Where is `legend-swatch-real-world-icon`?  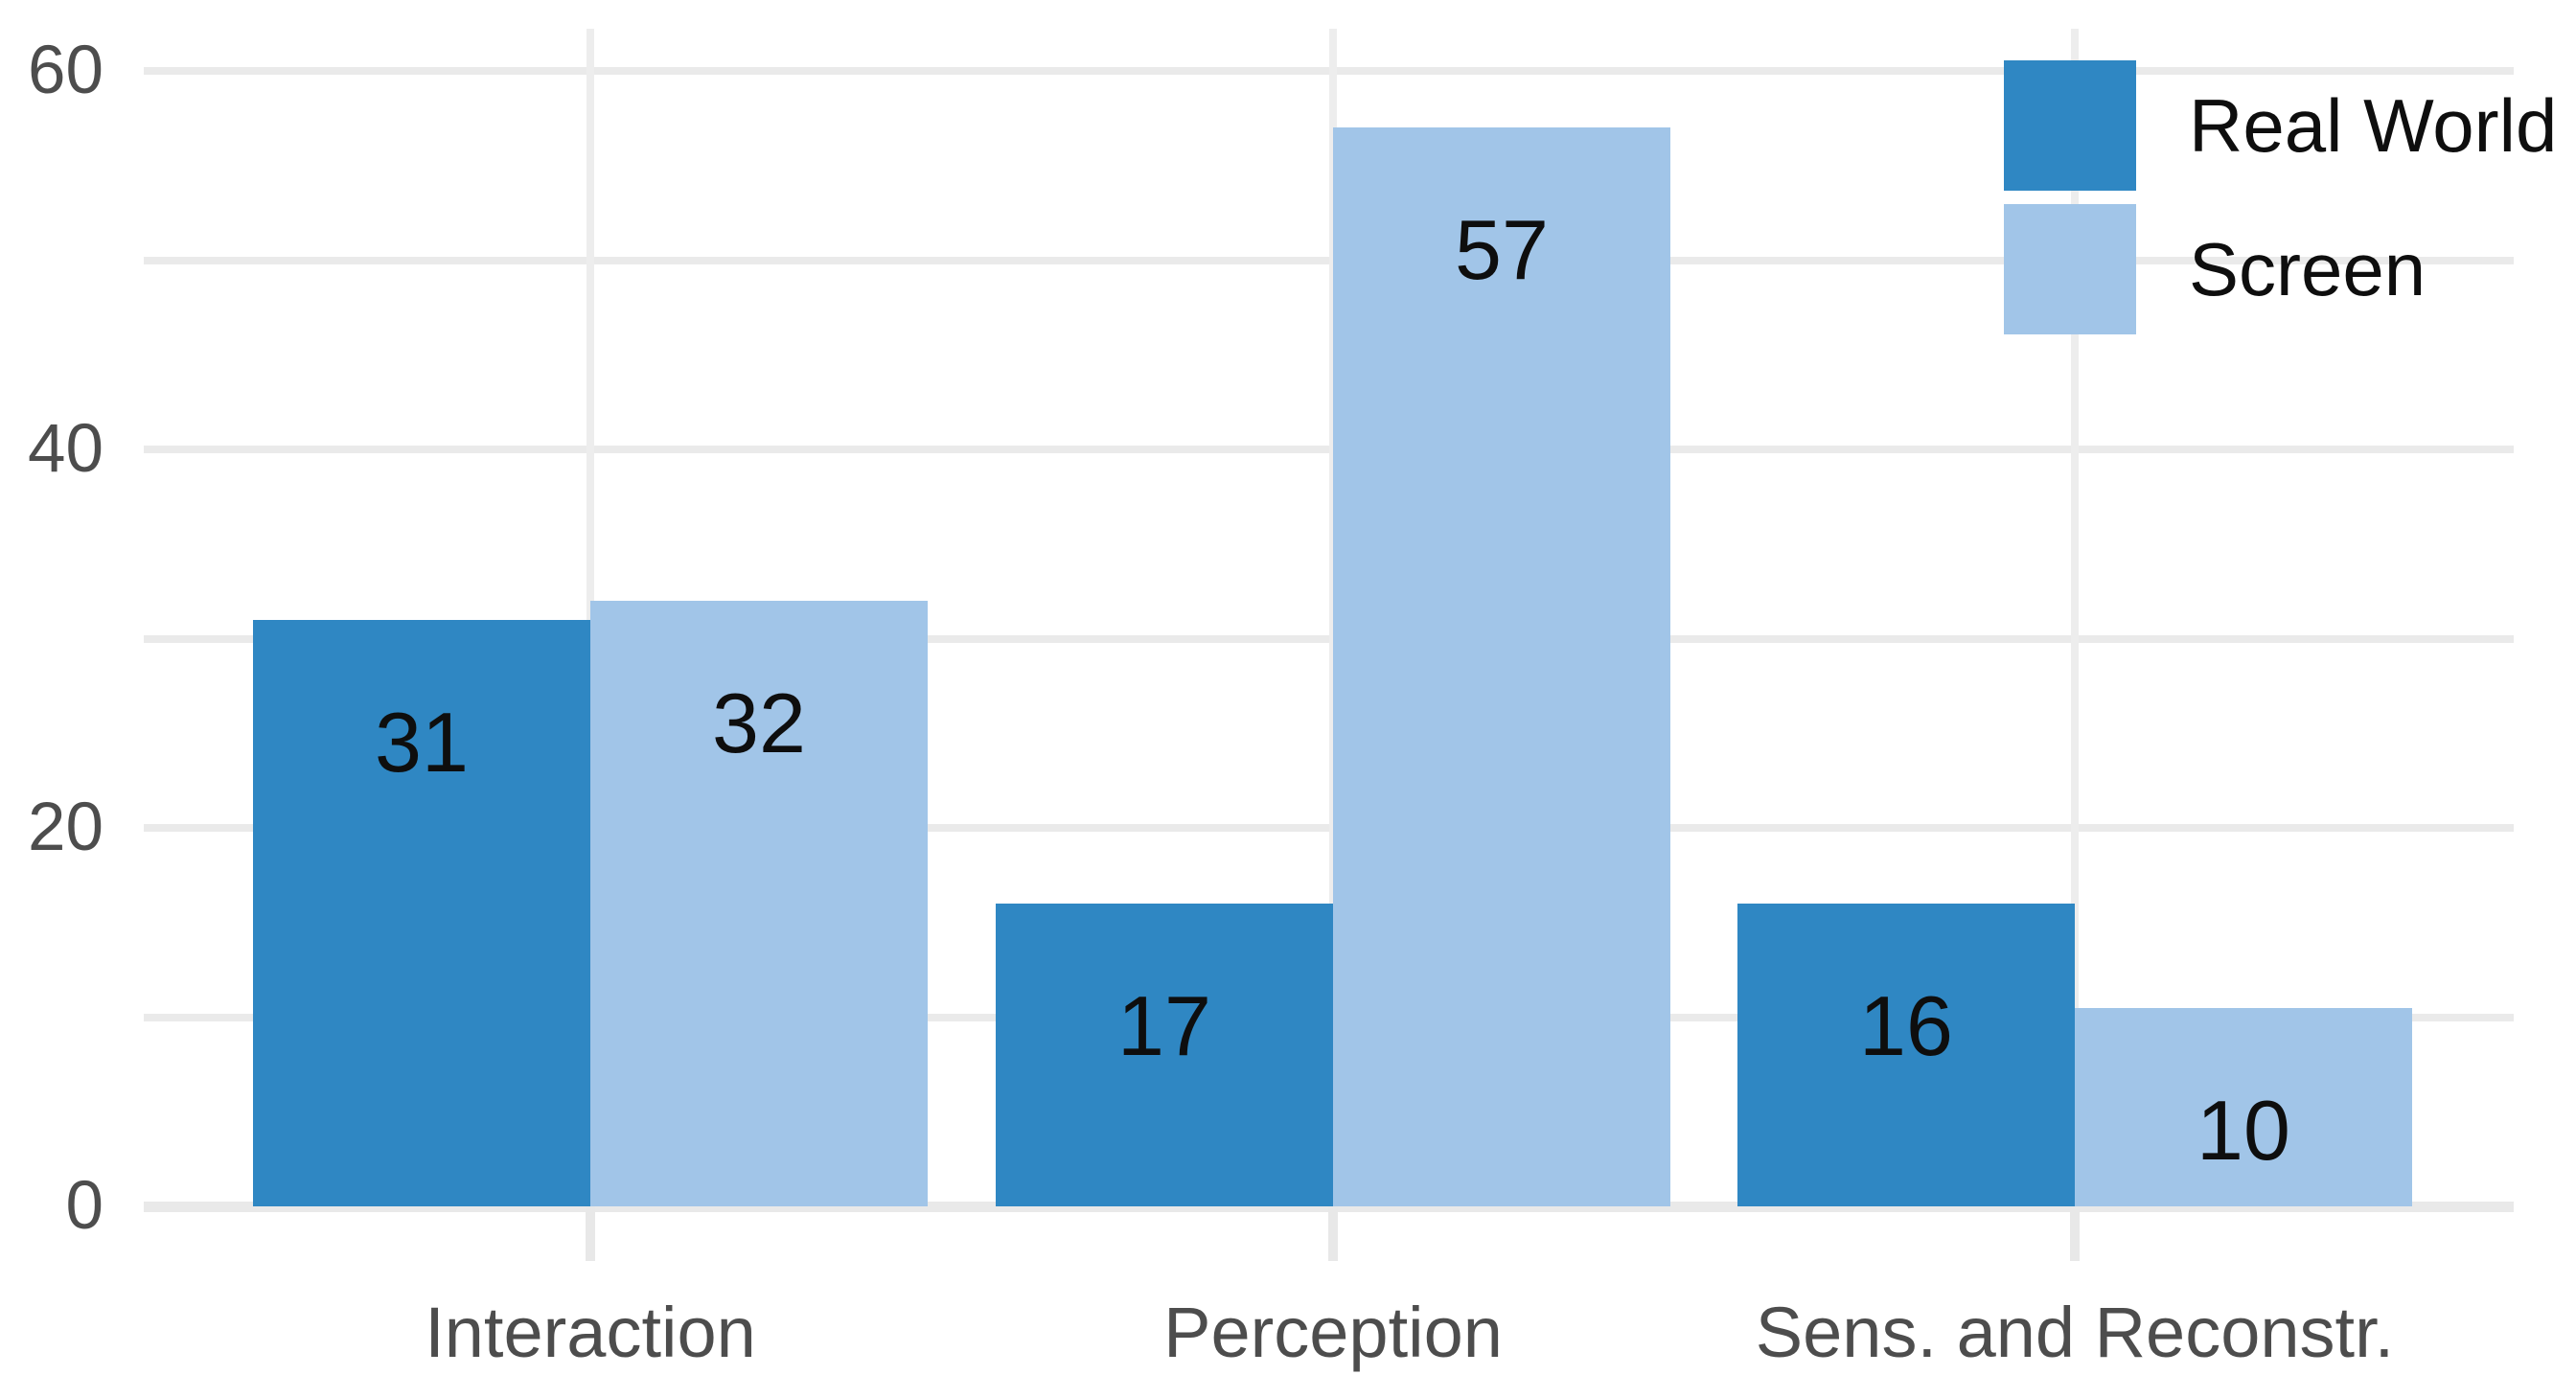
legend-swatch-real-world-icon is located at coordinates (2070, 125).